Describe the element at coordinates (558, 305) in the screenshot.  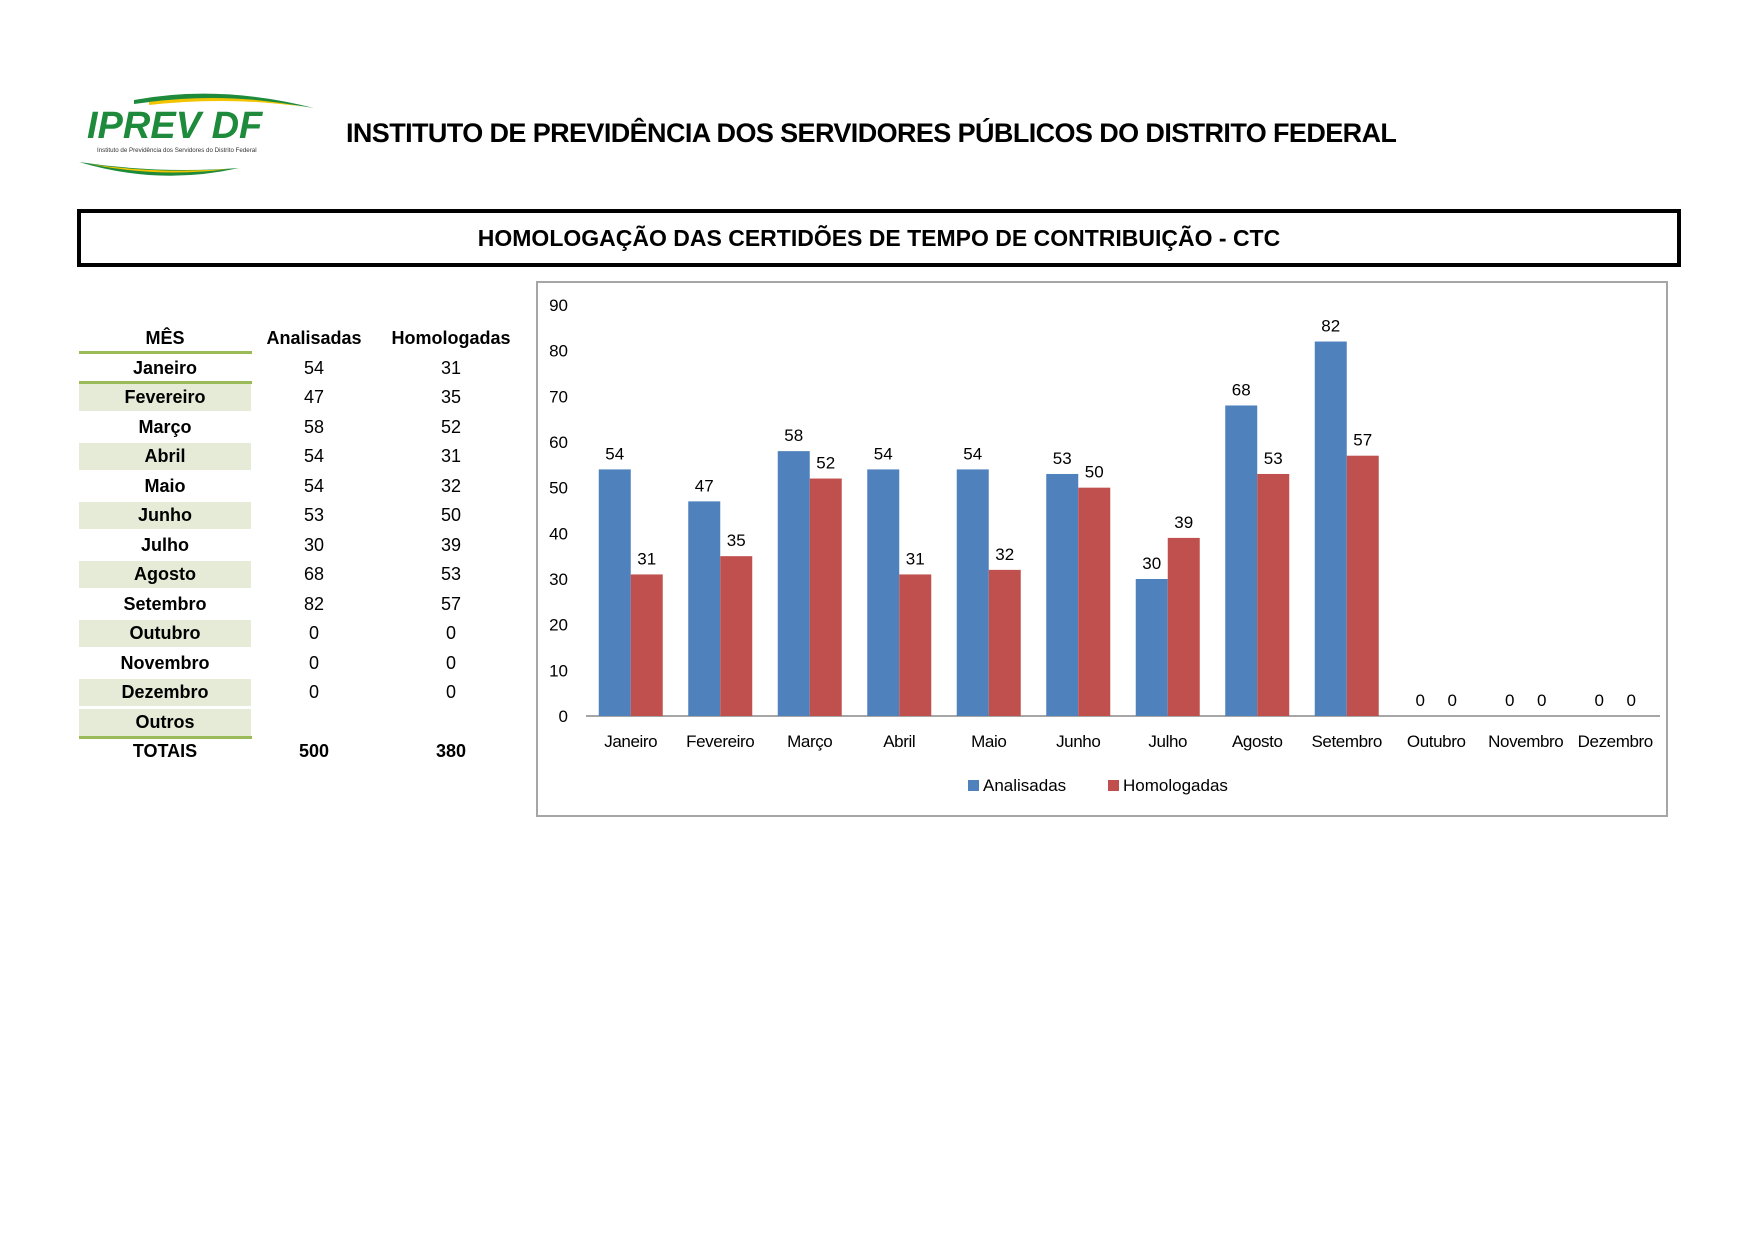
I see `y-tick-label: 90` at that location.